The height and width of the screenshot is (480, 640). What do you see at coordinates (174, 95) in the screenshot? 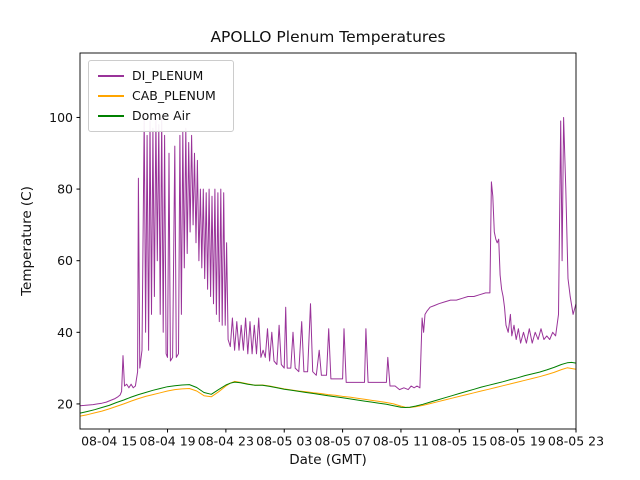
I see `legend-label: CAB_PLENUM` at bounding box center [174, 95].